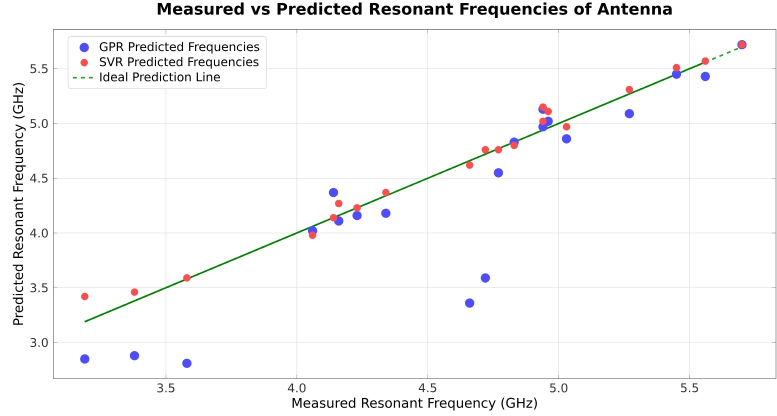 This screenshot has height=416, width=777. What do you see at coordinates (160, 77) in the screenshot?
I see `legend-label: Ideal Prediction Line` at bounding box center [160, 77].